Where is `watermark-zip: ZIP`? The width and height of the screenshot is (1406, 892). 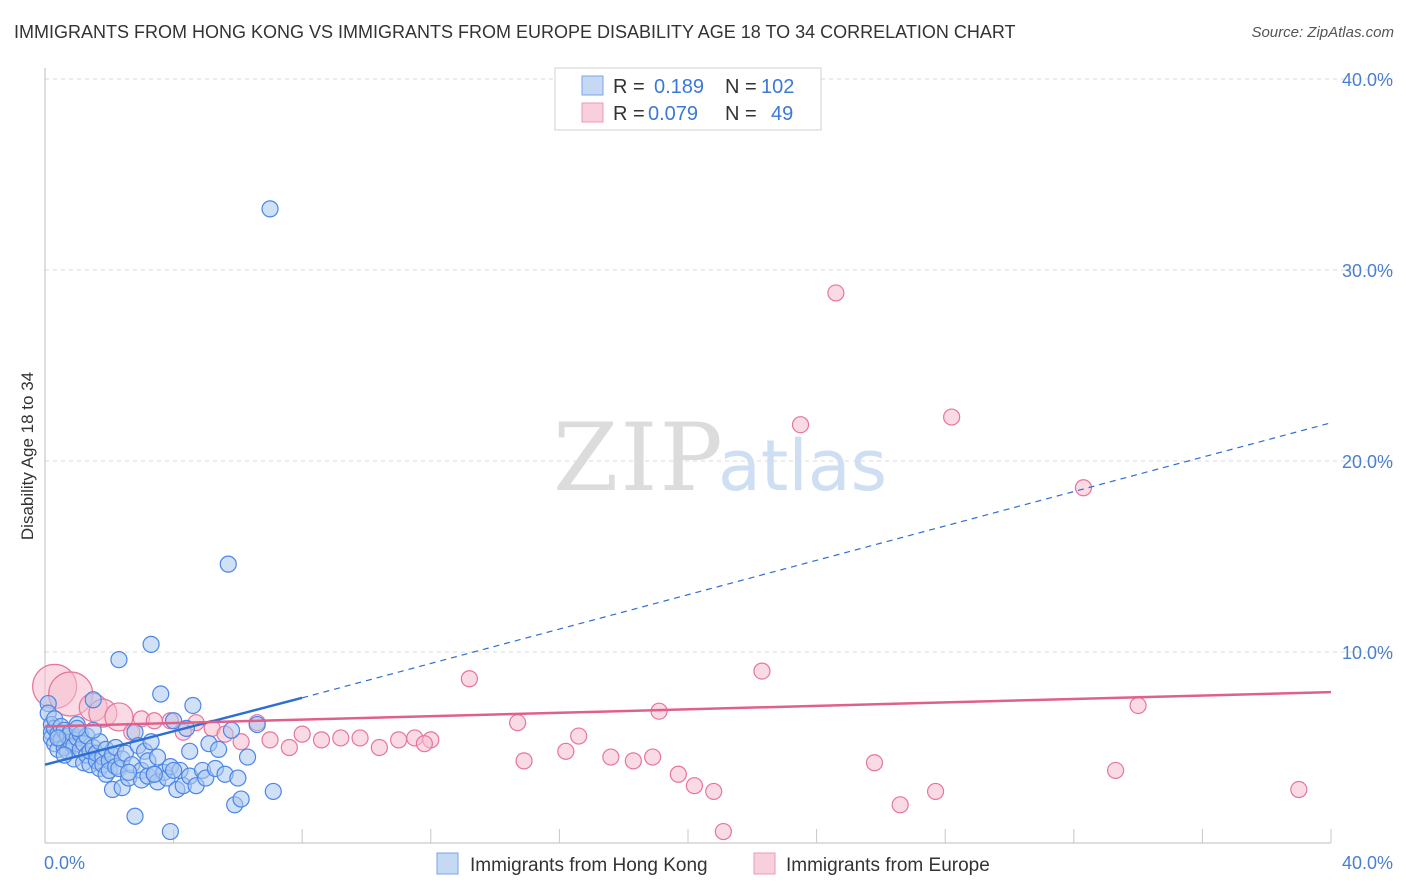 watermark-zip: ZIP is located at coordinates (639, 458).